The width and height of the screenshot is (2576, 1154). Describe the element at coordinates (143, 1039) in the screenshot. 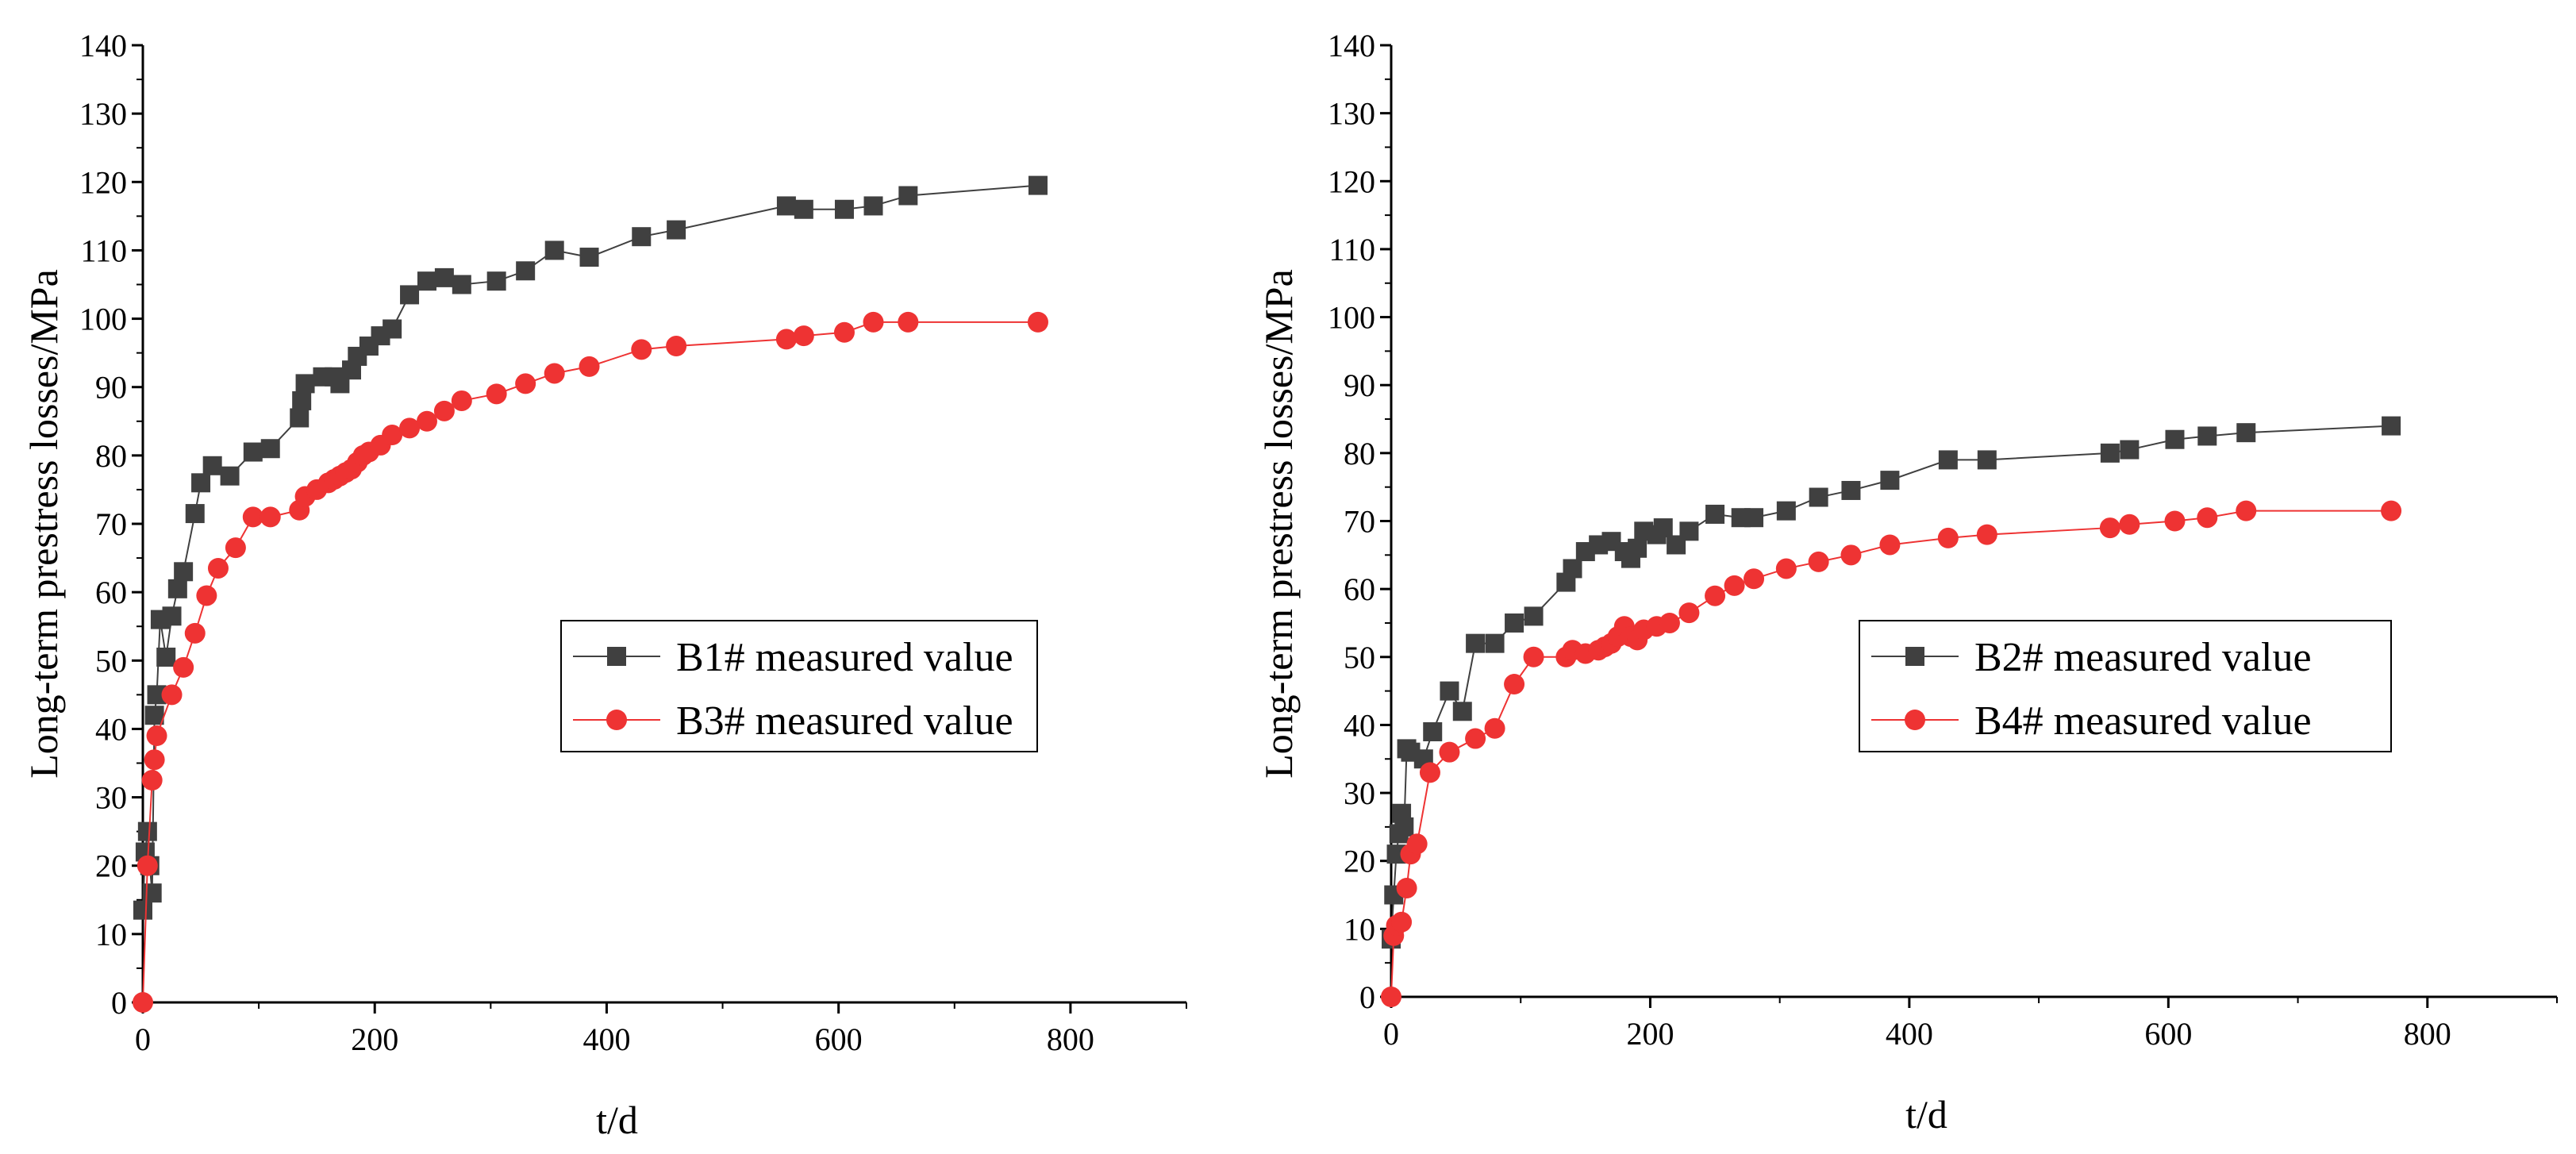

I see `x-tick-label: 0` at that location.